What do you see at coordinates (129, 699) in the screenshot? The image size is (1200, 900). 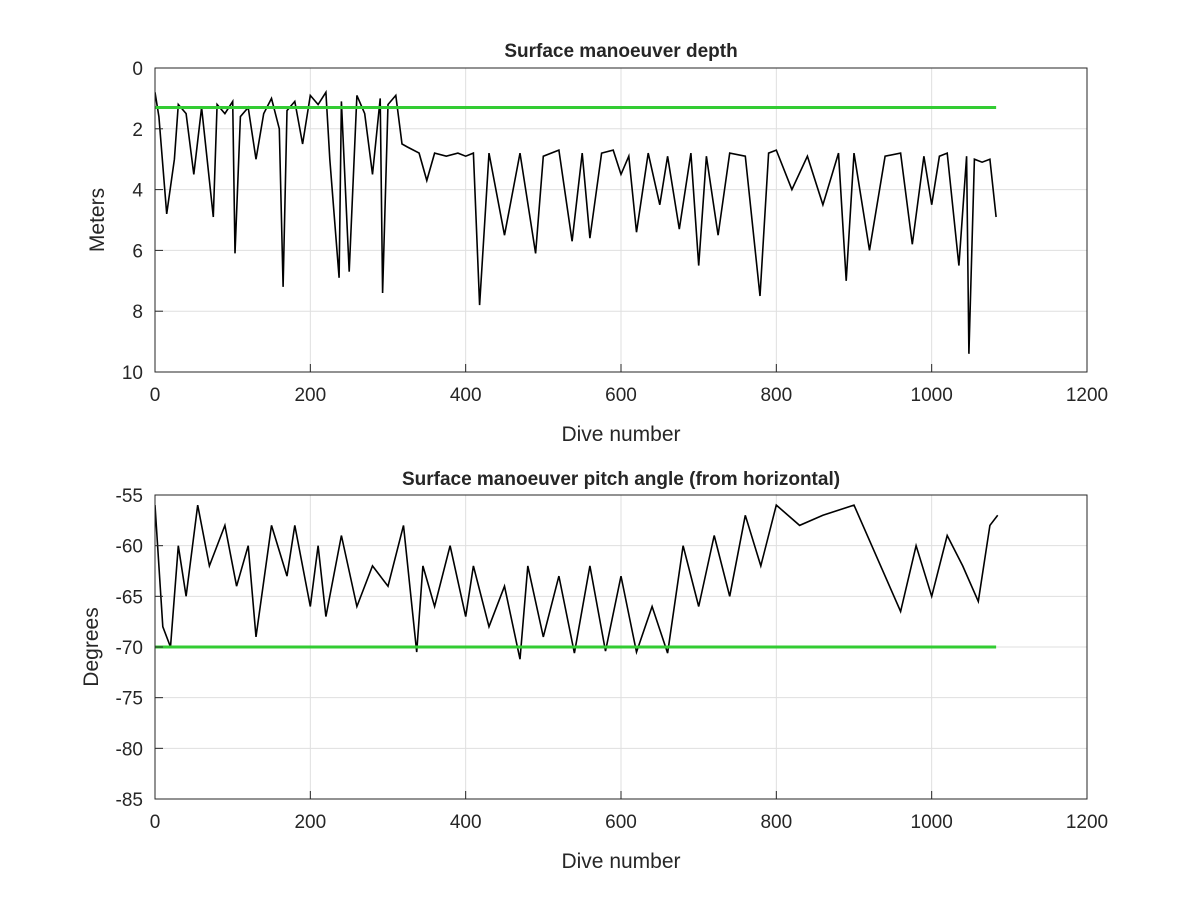 I see `y-tick-label: -75` at bounding box center [129, 699].